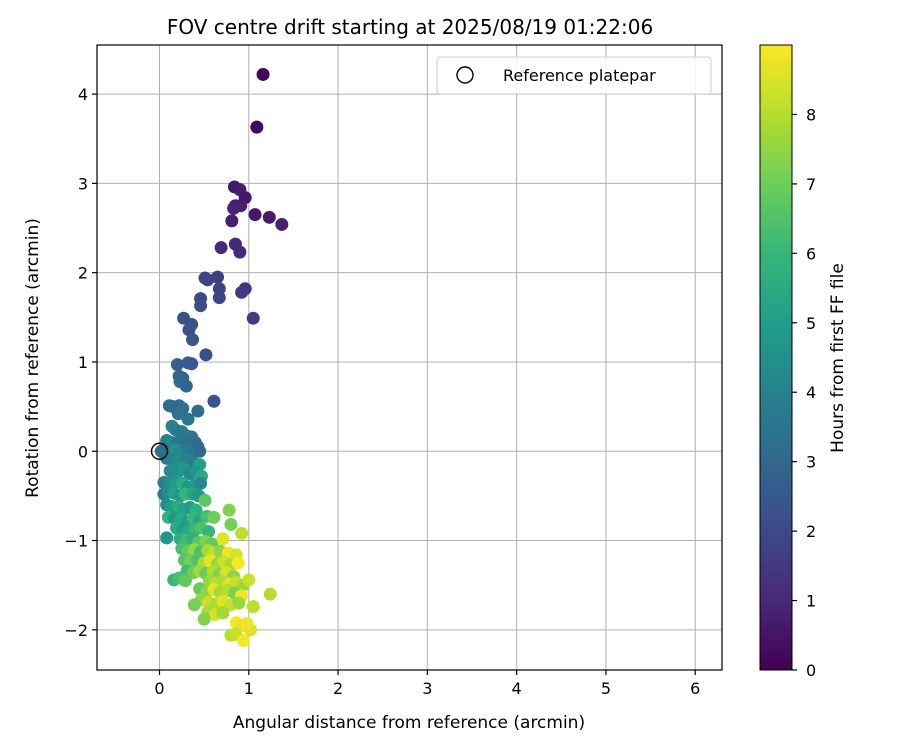 Image resolution: width=900 pixels, height=750 pixels. Describe the element at coordinates (579, 75) in the screenshot. I see `legend-label-reference: Reference platepar` at that location.